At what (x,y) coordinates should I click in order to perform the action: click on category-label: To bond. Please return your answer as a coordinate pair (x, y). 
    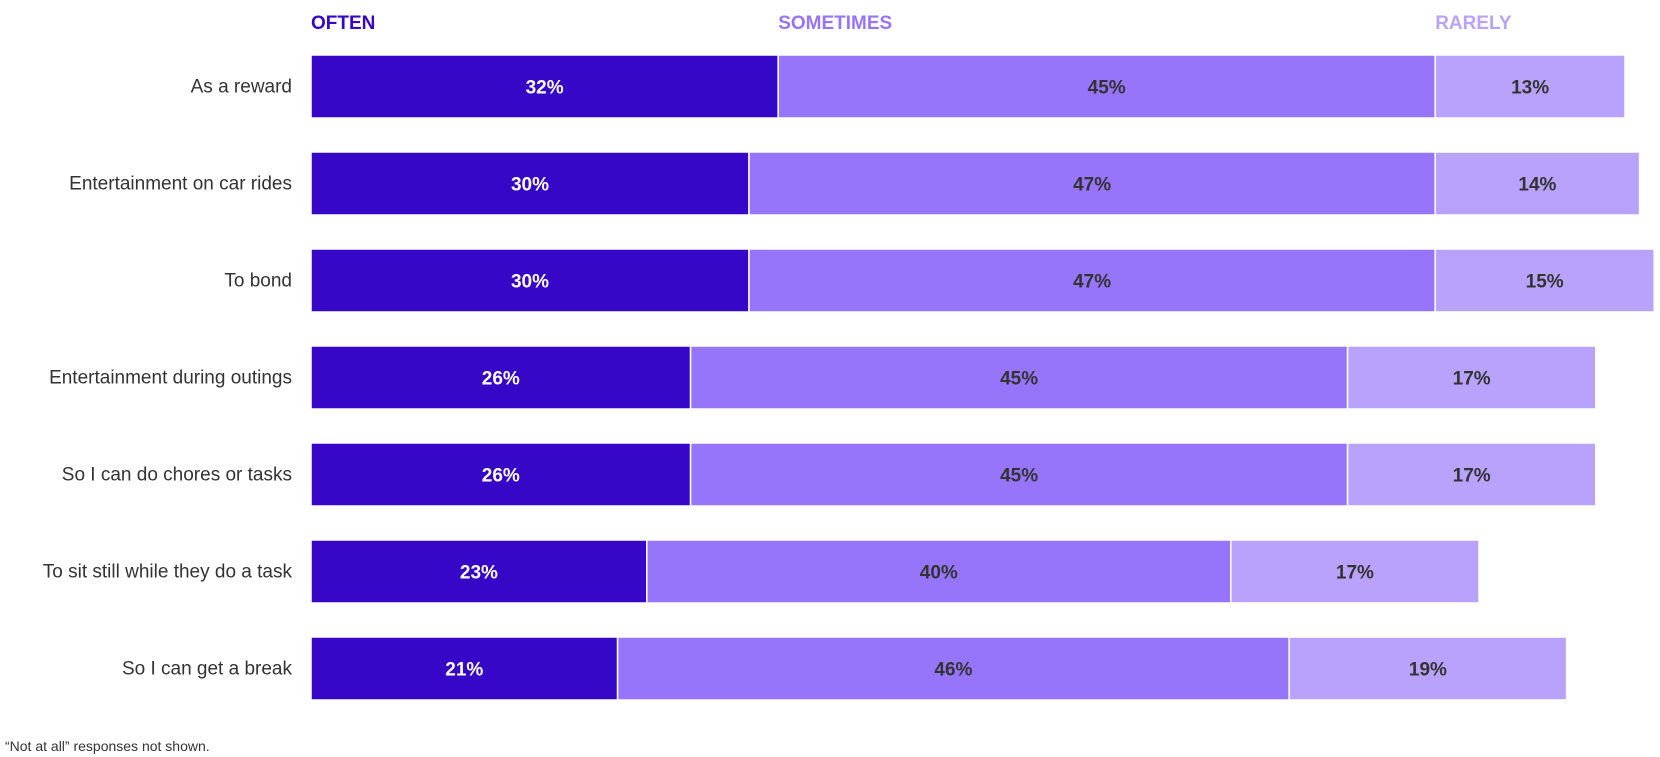
    Looking at the image, I should click on (258, 281).